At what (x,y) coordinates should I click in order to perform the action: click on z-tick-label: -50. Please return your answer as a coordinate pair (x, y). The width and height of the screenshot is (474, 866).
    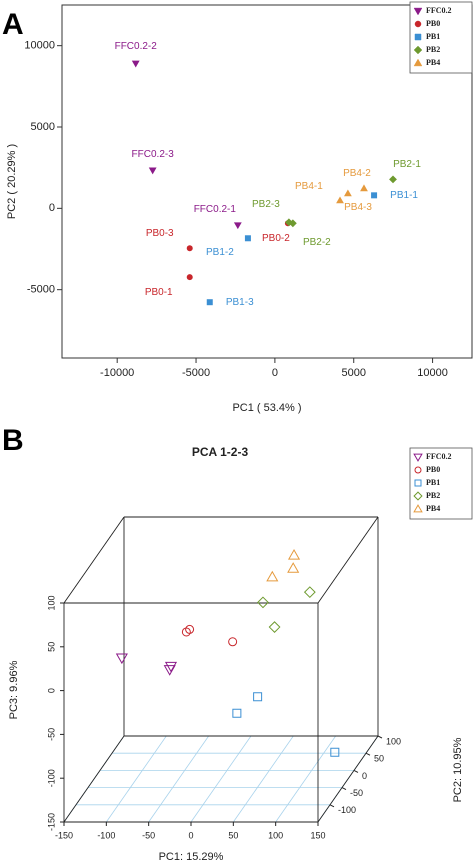
    Looking at the image, I should click on (51, 734).